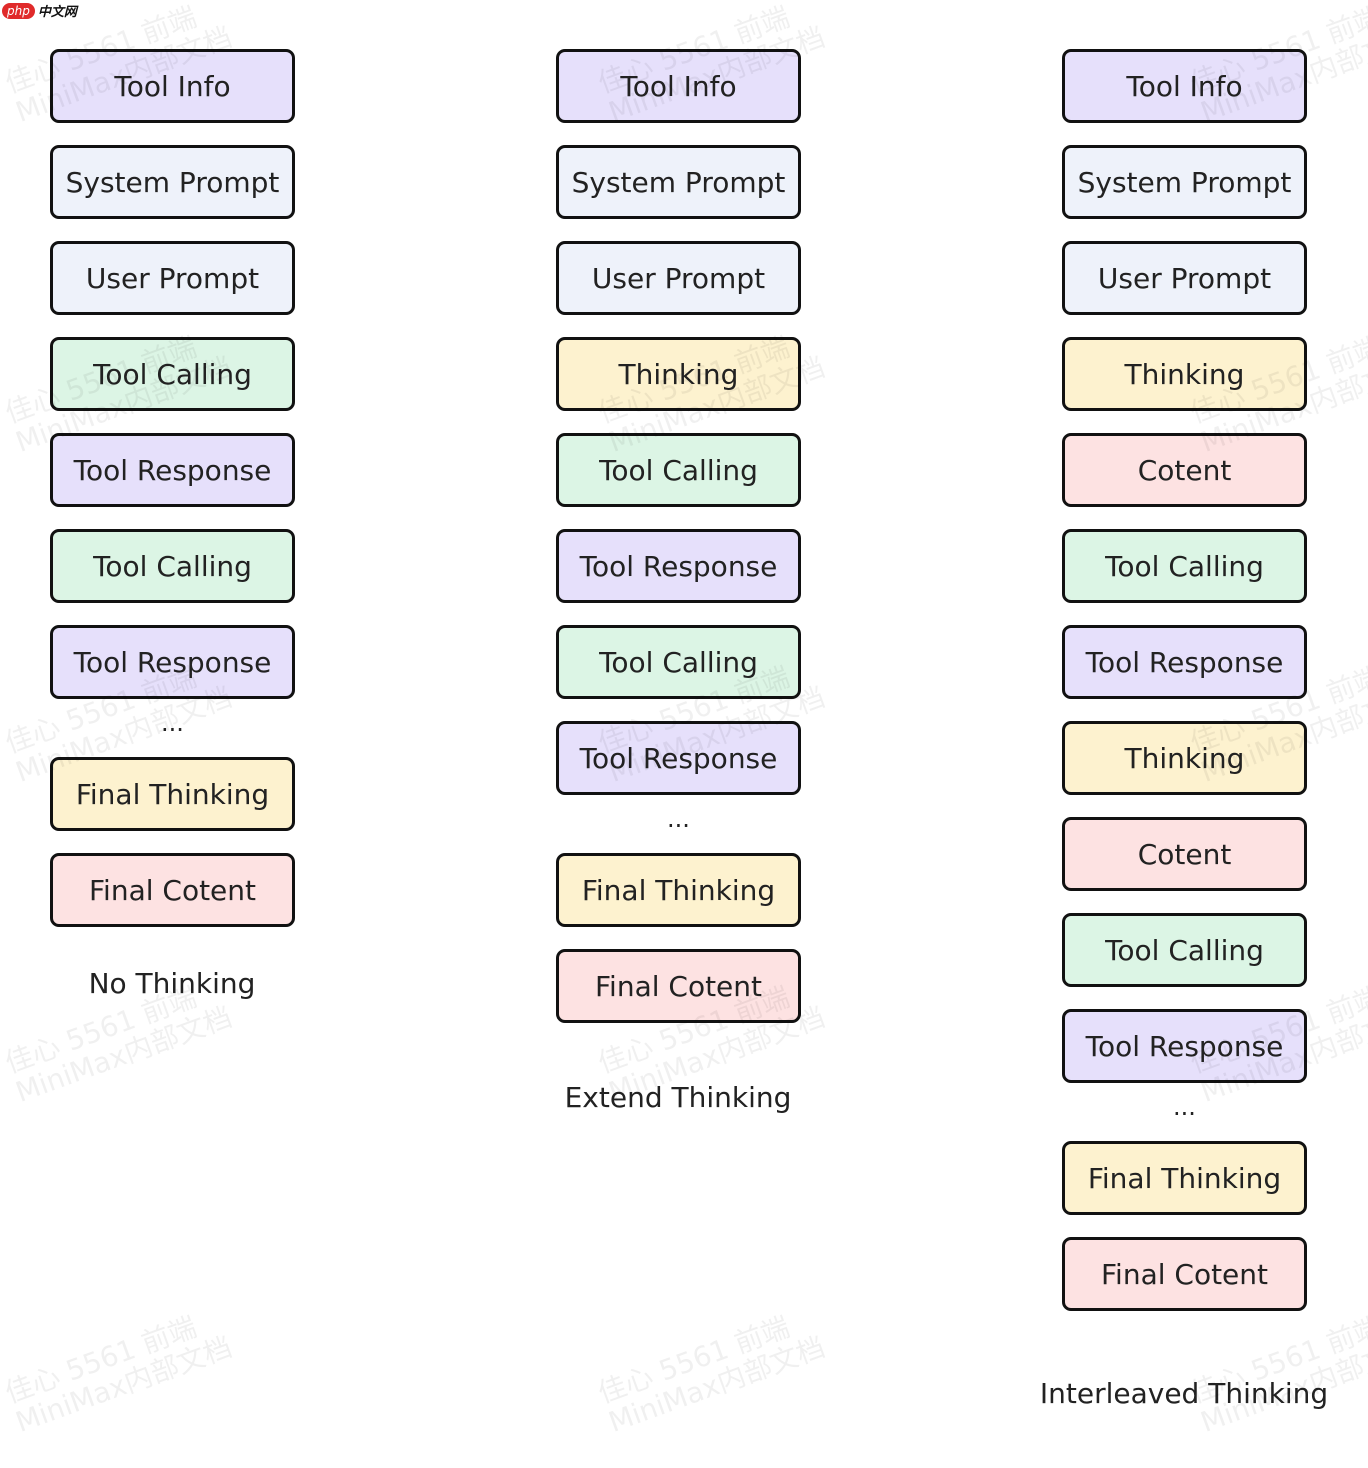 This screenshot has width=1368, height=1468. What do you see at coordinates (57, 12) in the screenshot?
I see `logo-cn: 中文网` at bounding box center [57, 12].